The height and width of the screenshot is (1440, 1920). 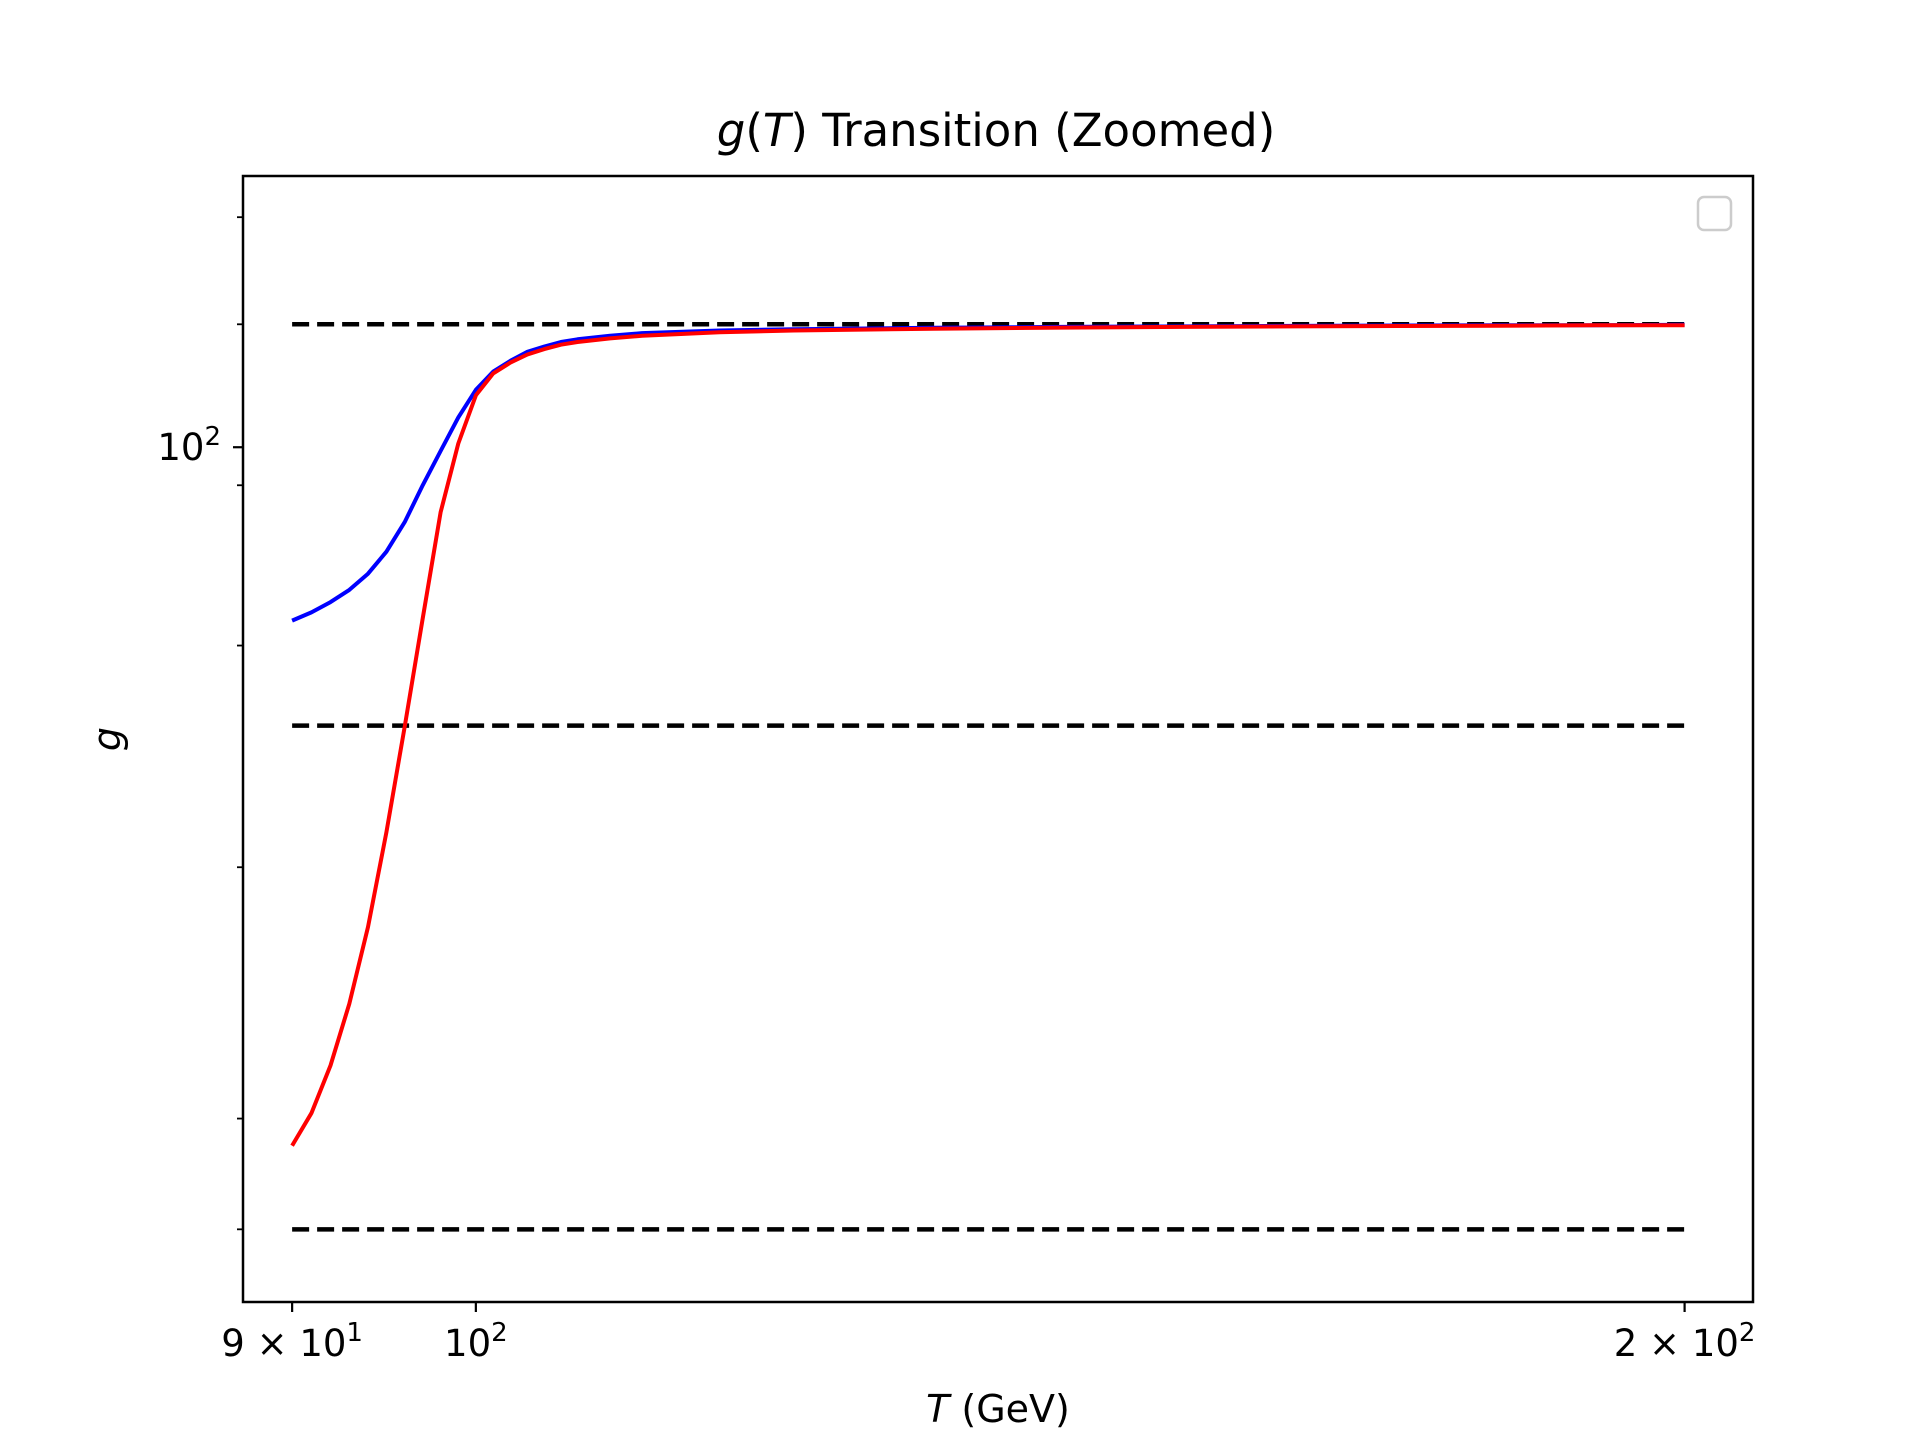 I want to click on y-axis: 102, so click(x=200, y=723).